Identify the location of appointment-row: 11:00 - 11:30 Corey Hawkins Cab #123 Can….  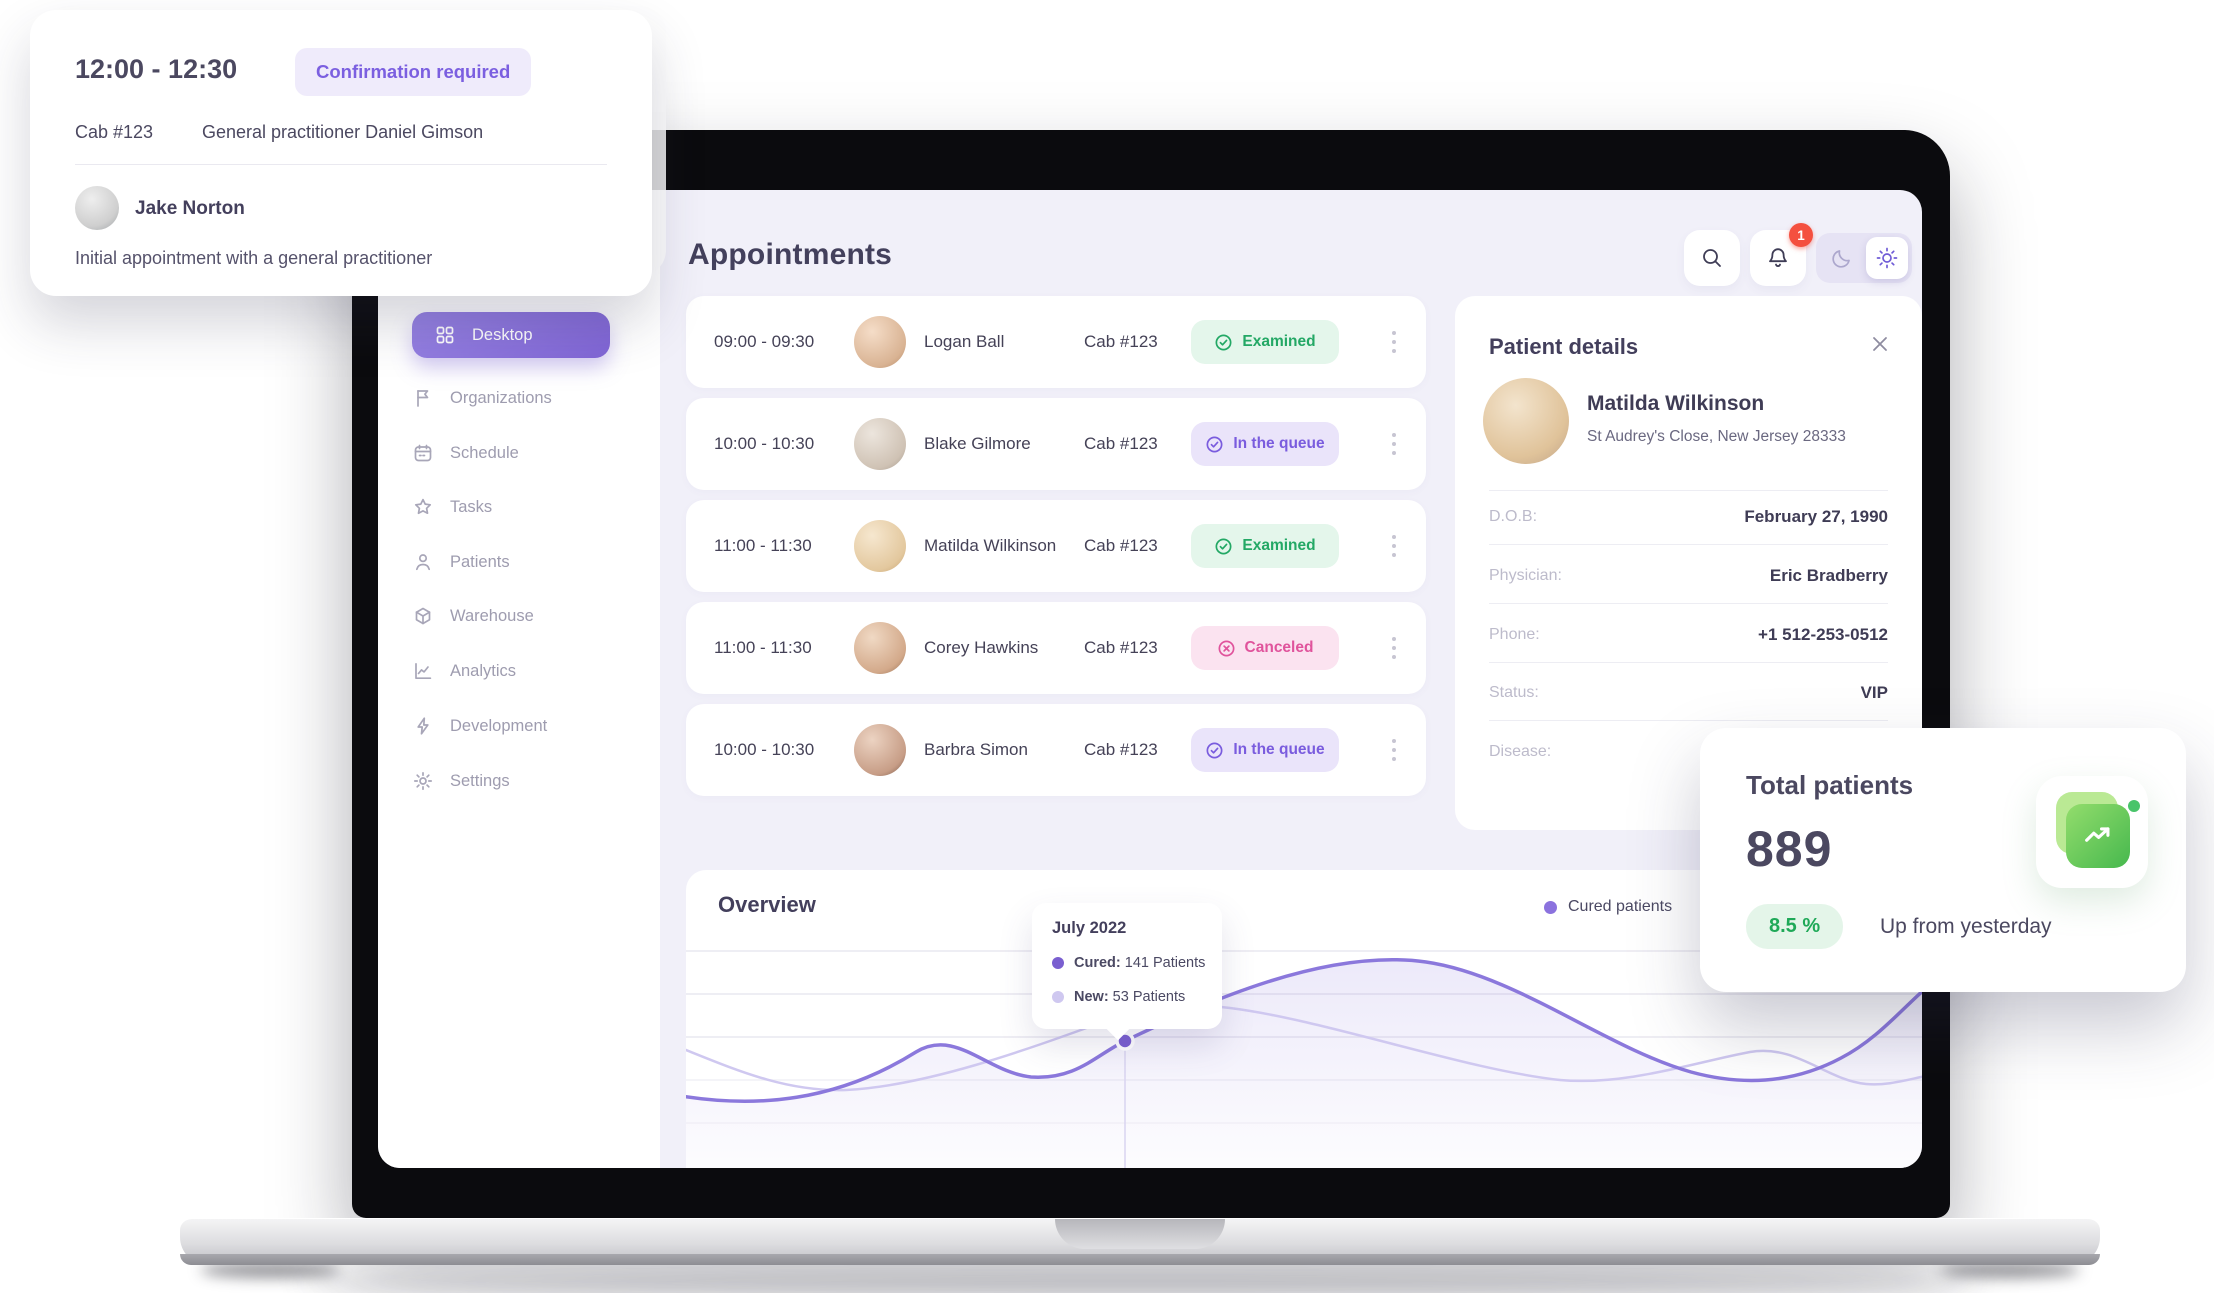
(1056, 648).